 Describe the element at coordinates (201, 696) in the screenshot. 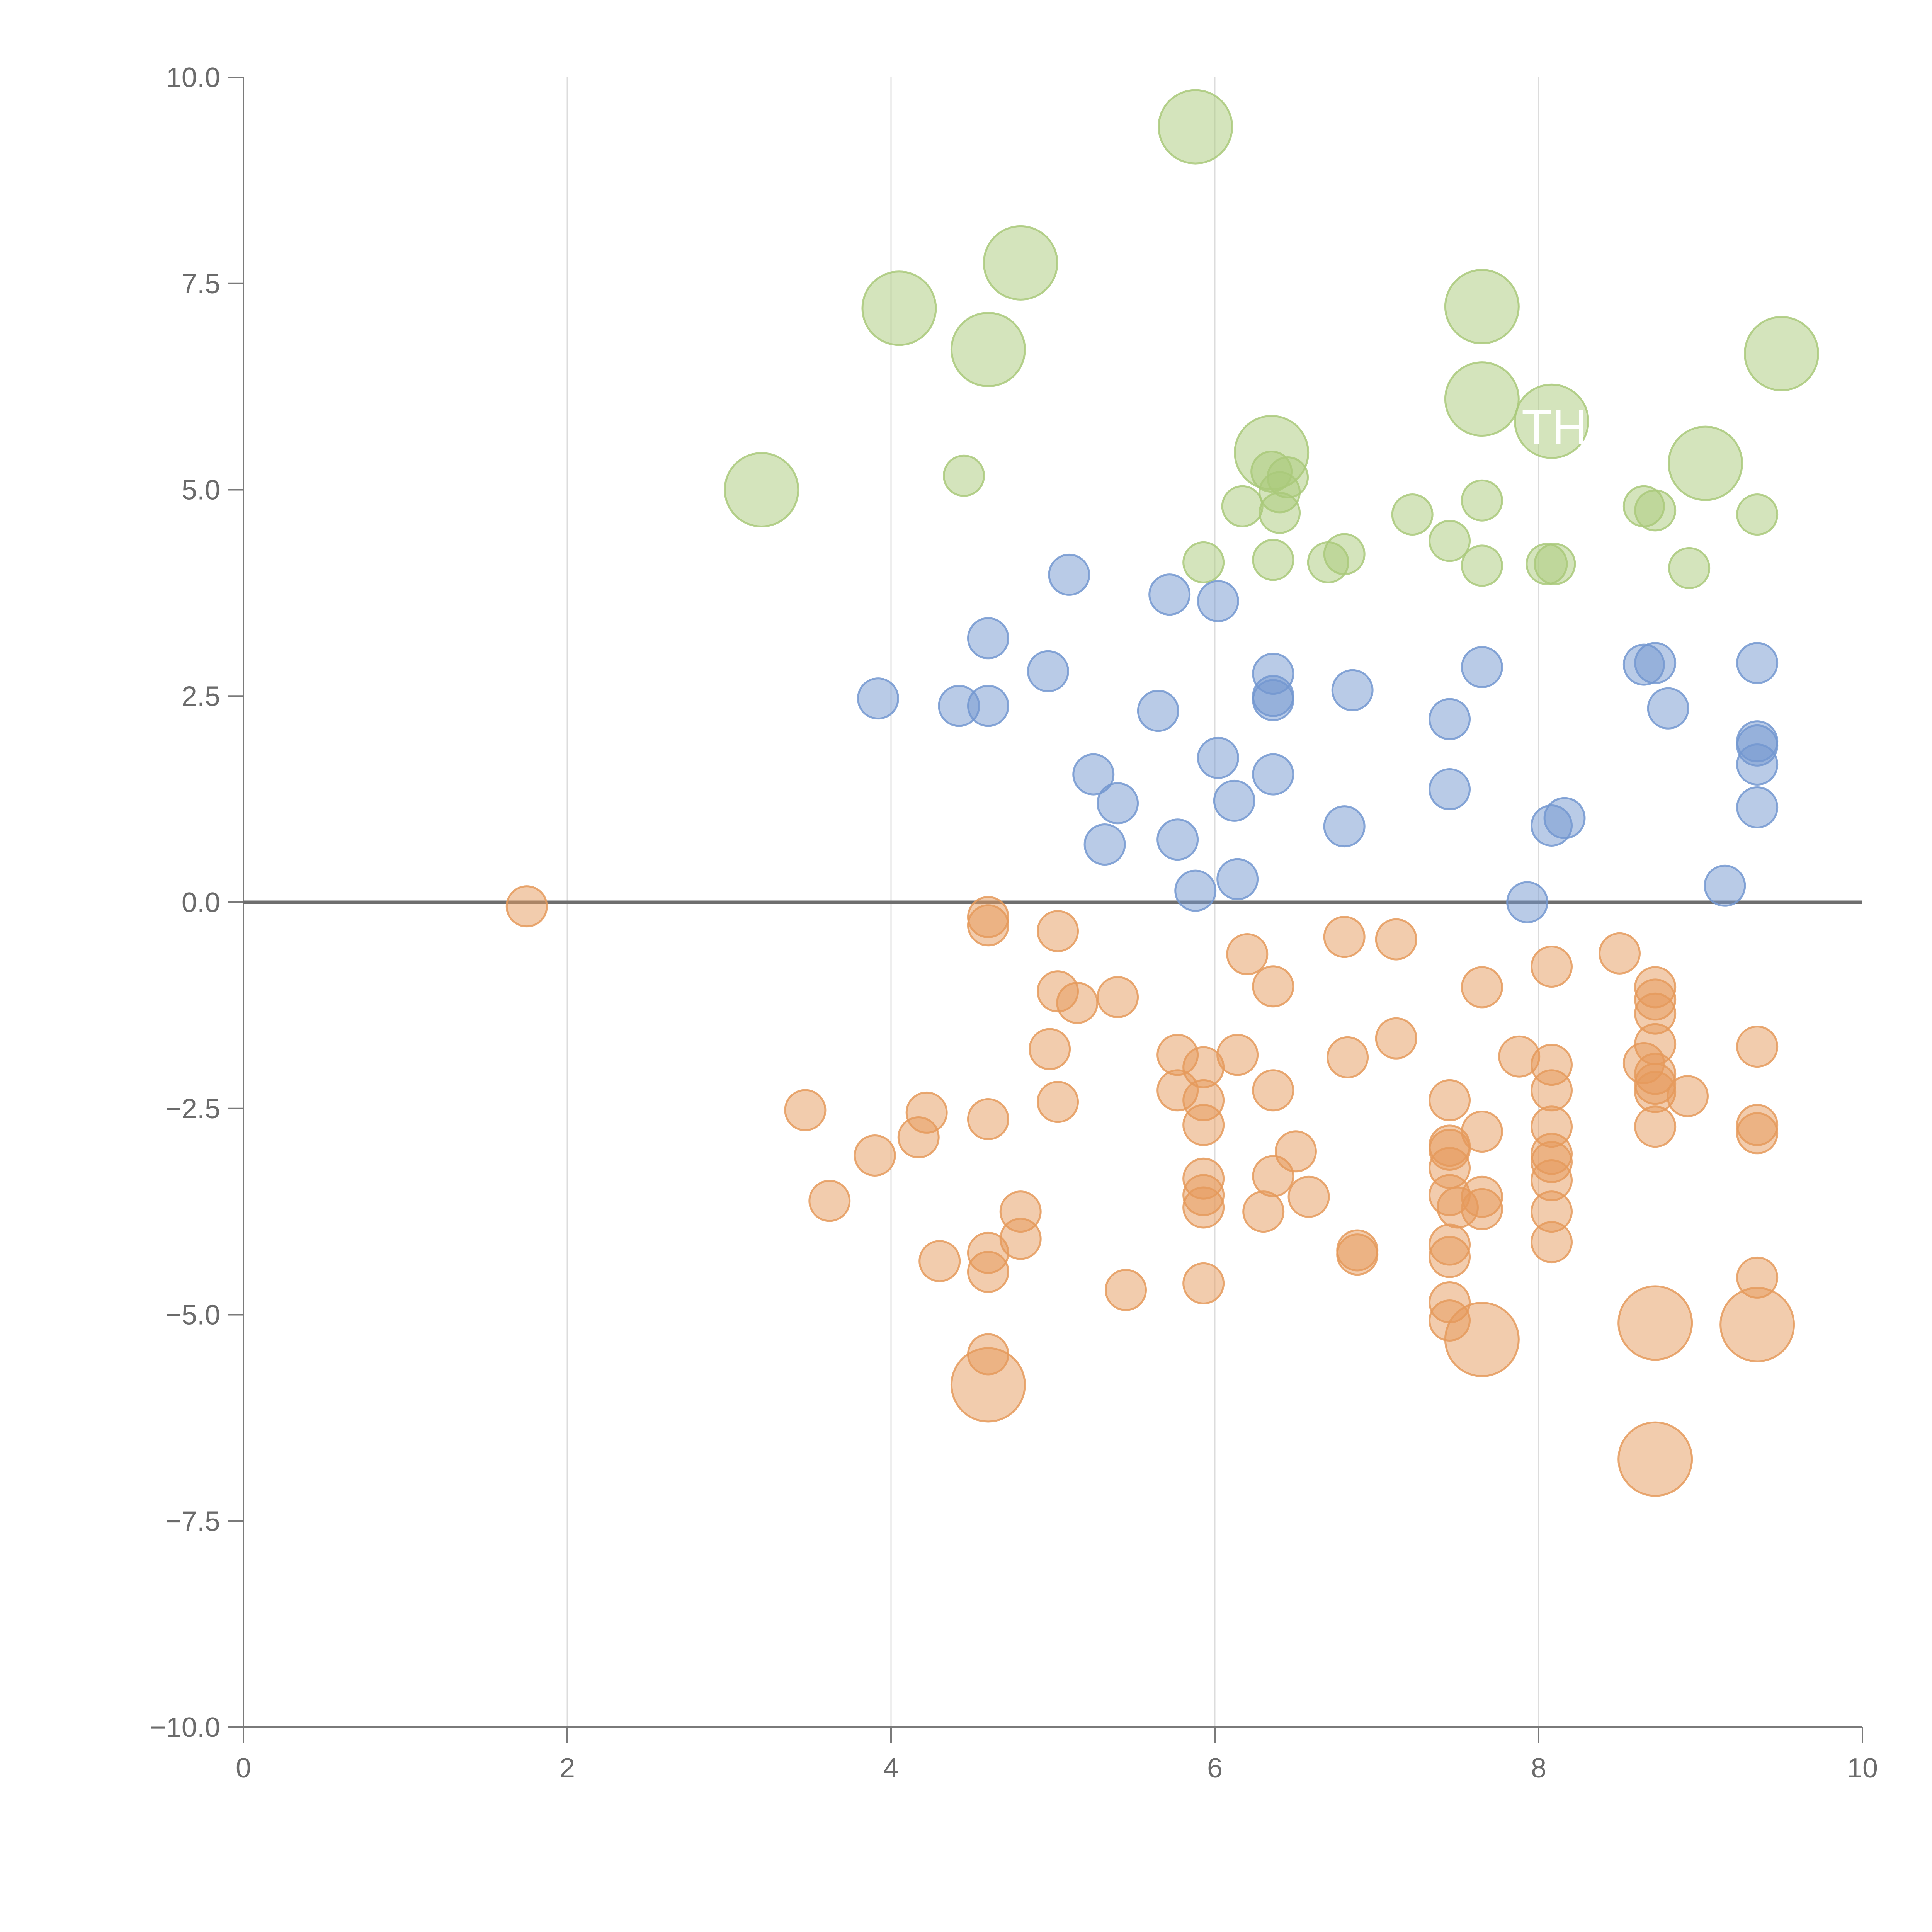

I see `y-tick-label: 2.5` at that location.